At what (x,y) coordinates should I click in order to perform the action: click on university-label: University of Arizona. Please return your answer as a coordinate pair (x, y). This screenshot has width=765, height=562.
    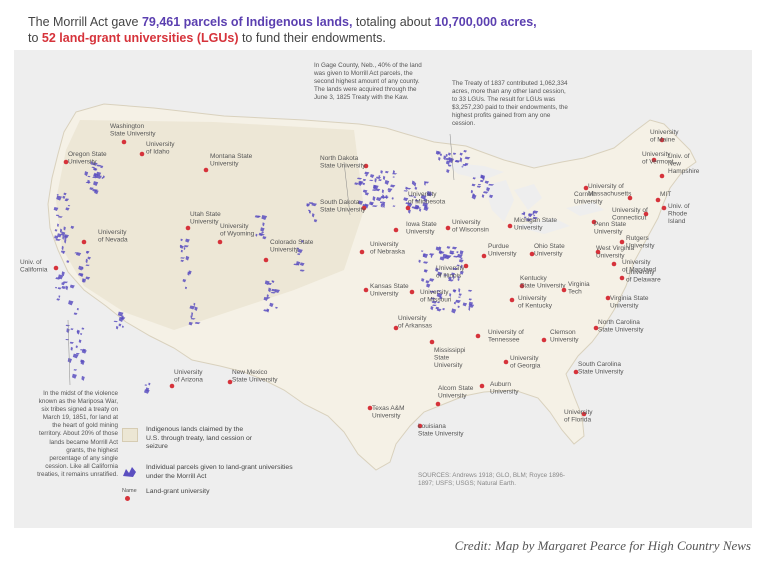
    Looking at the image, I should click on (188, 376).